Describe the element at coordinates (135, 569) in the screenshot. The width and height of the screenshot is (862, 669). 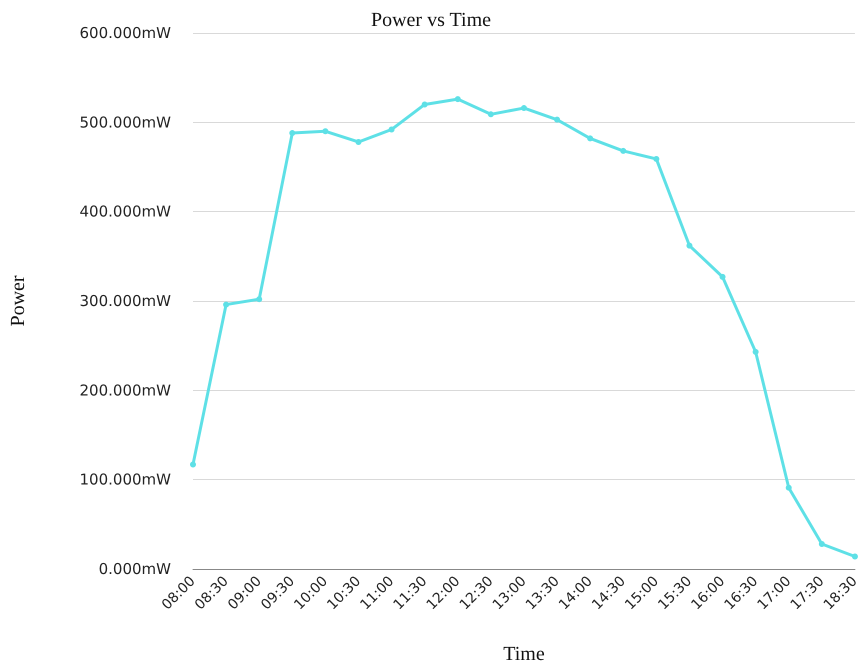
I see `y-tick-label: 0.000mW` at that location.